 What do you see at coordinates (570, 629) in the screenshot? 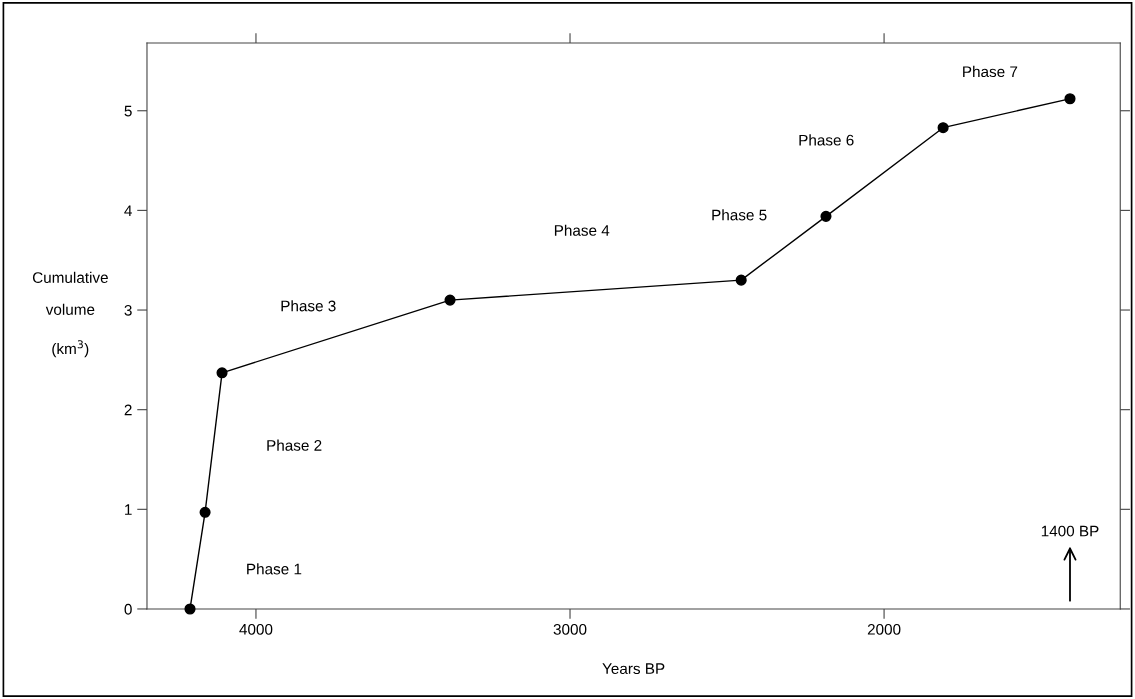
I see `x-tick-label: 3000` at bounding box center [570, 629].